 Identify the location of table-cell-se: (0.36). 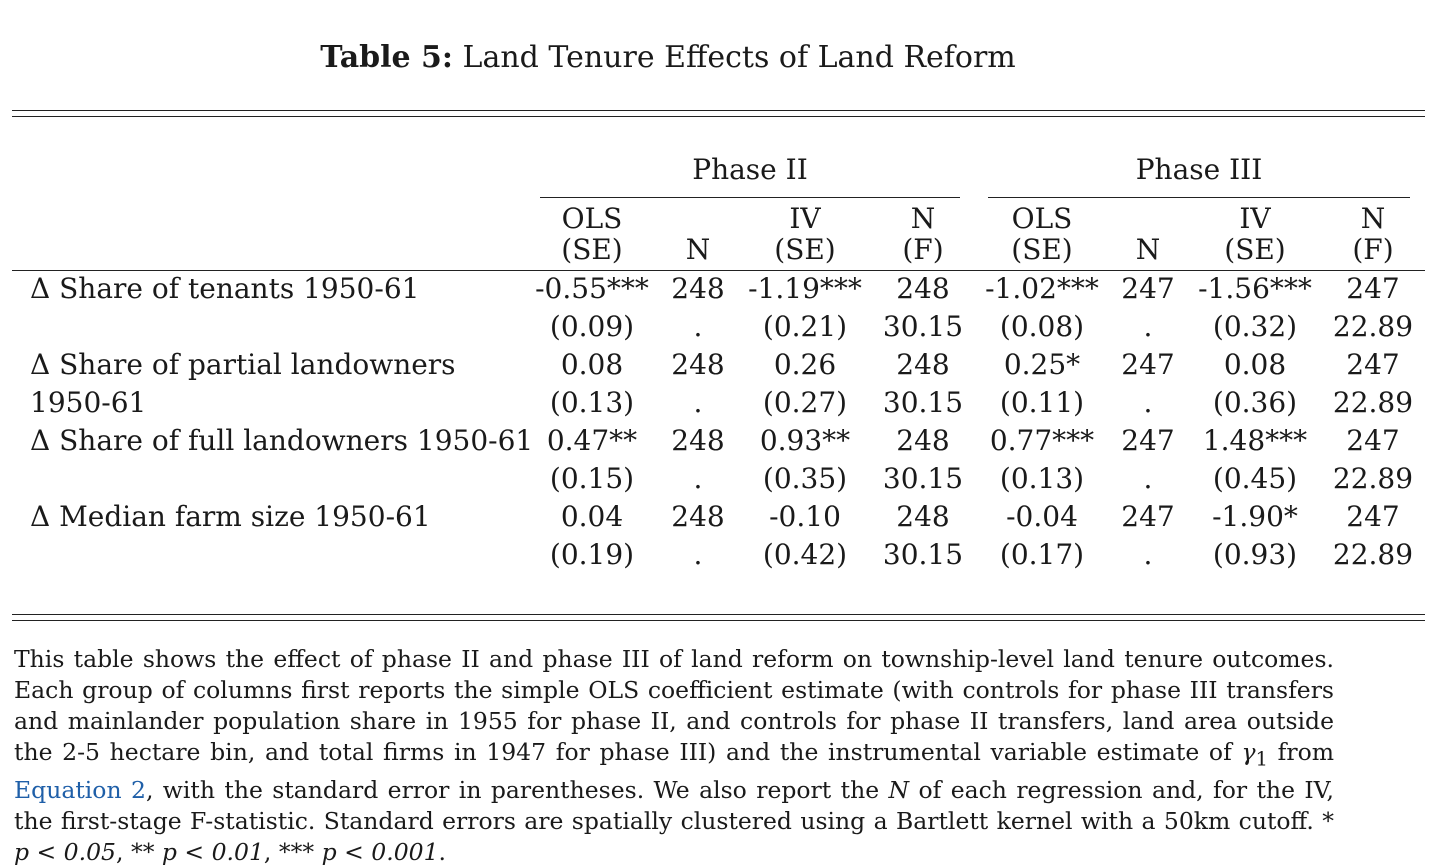
(1255, 402).